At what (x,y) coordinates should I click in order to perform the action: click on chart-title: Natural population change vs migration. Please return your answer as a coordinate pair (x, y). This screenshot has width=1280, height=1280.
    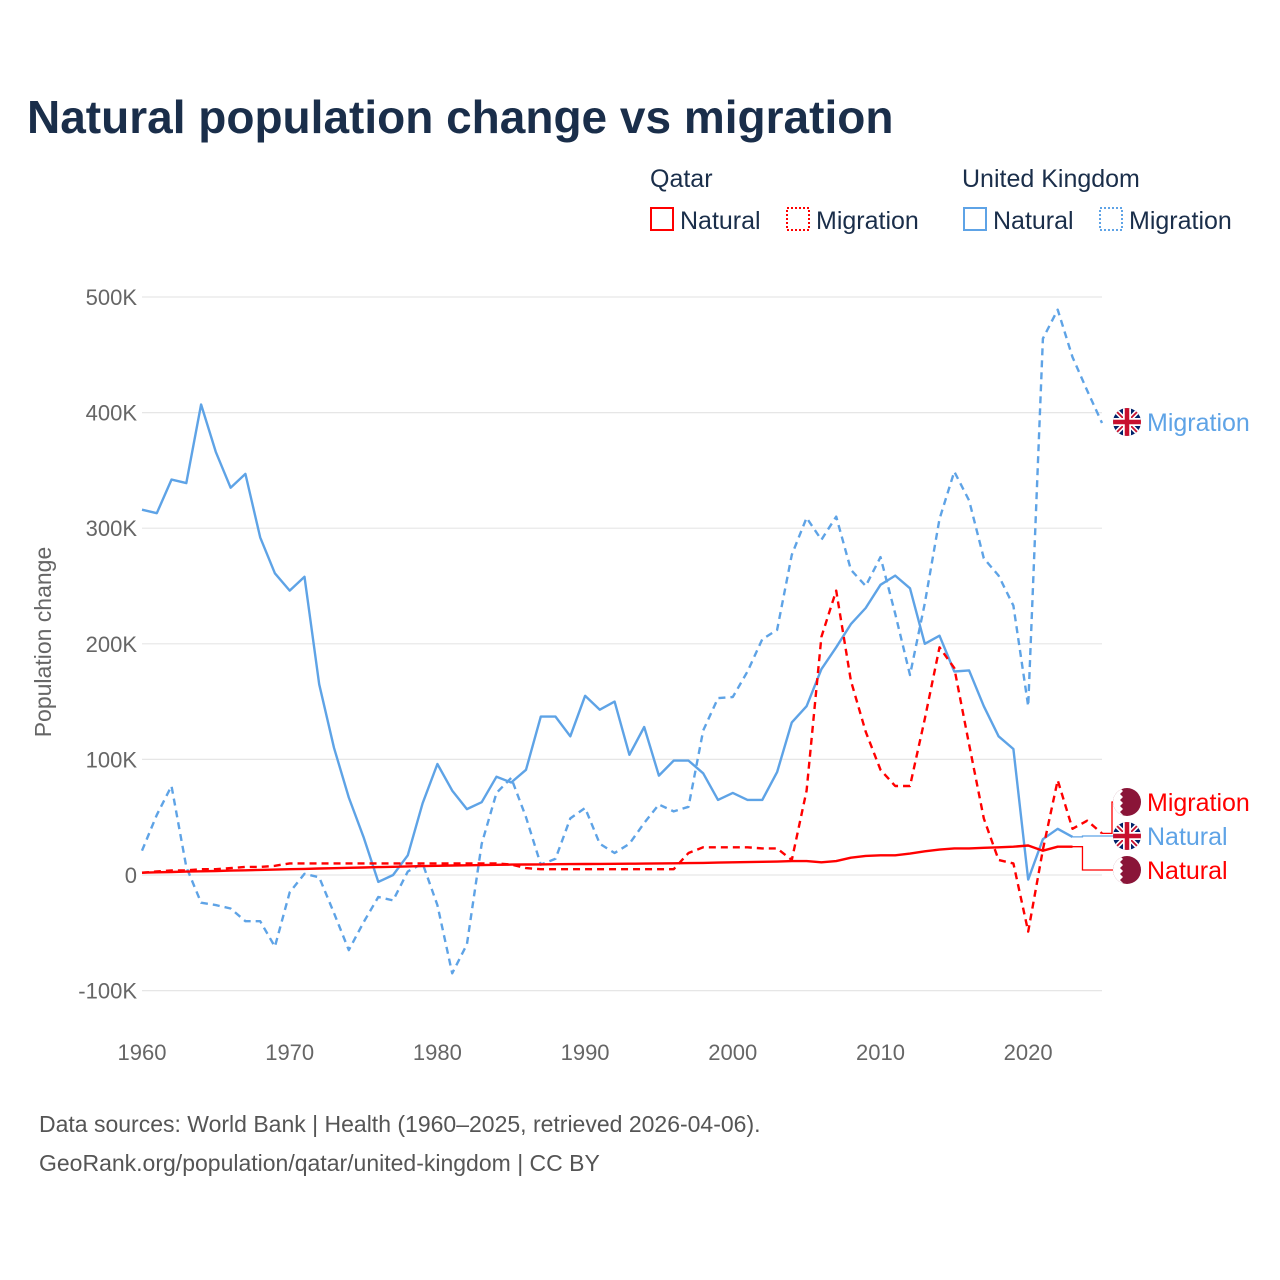
    Looking at the image, I should click on (460, 117).